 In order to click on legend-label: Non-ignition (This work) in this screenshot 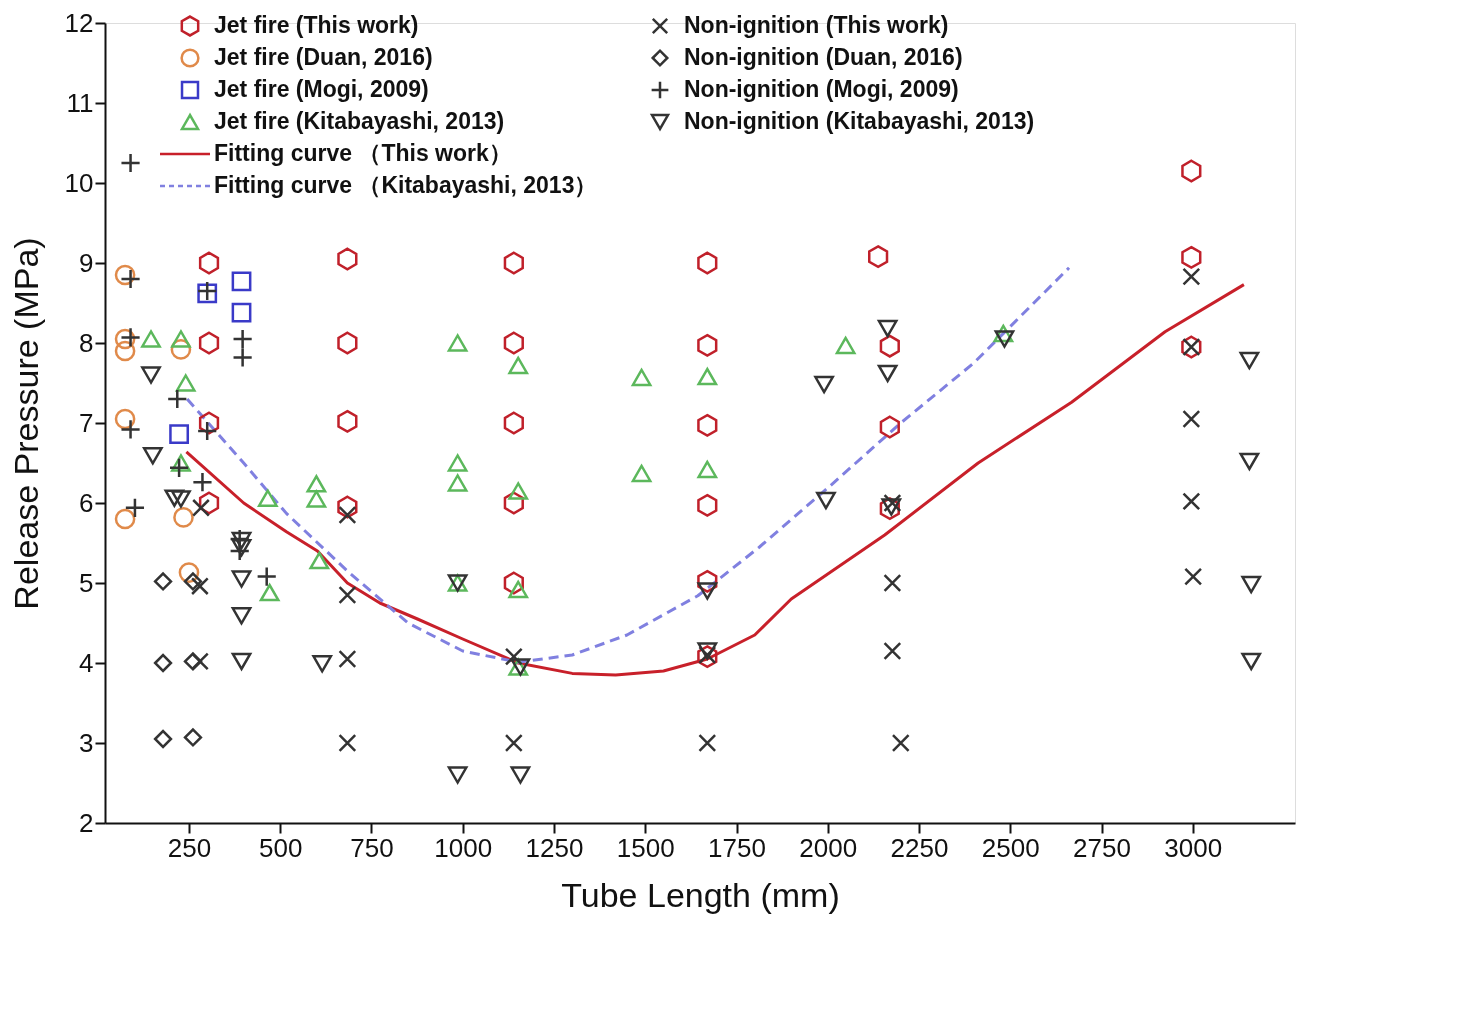, I will do `click(816, 25)`.